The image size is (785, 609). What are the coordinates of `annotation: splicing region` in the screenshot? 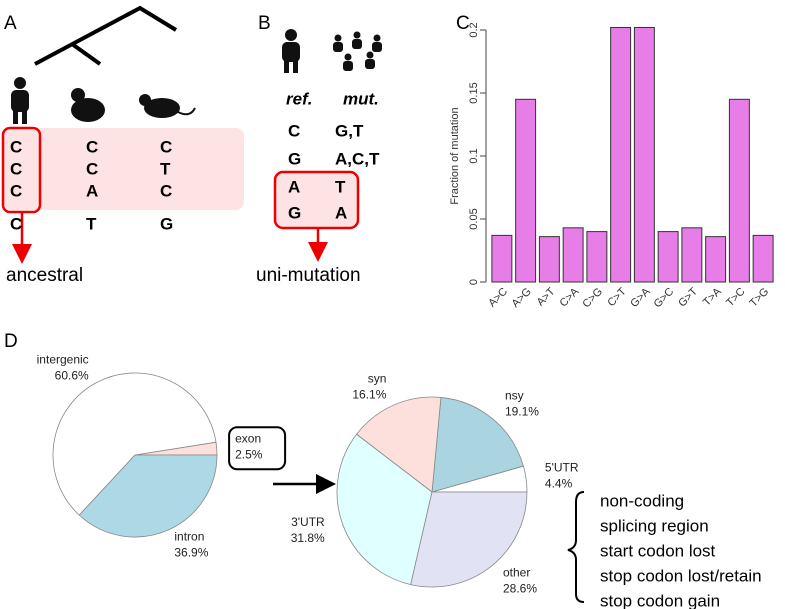 It's located at (654, 525).